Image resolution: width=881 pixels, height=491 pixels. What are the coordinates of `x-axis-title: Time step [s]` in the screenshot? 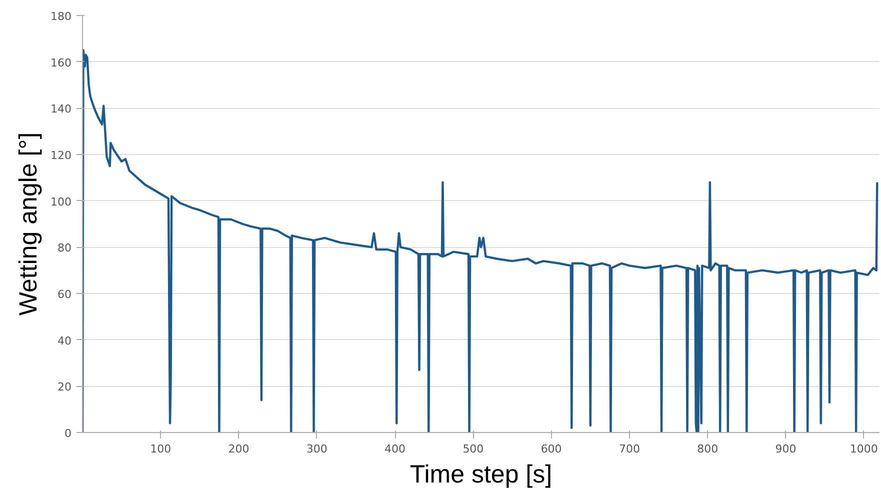 It's located at (481, 474).